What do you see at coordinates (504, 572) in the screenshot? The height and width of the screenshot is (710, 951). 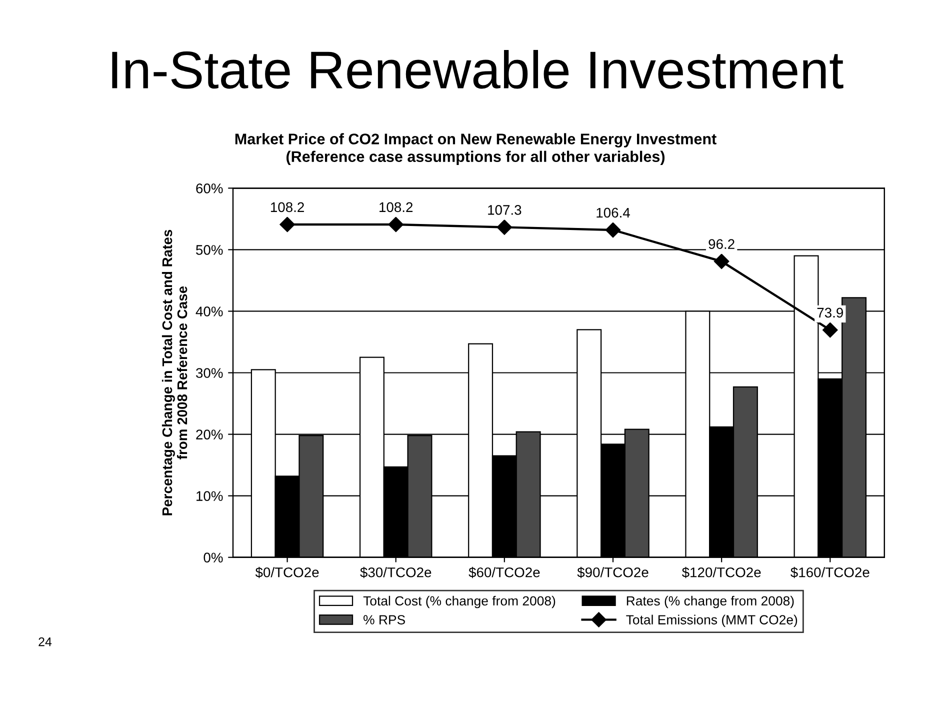 I see `x-tick-label: $60/TCO2e` at bounding box center [504, 572].